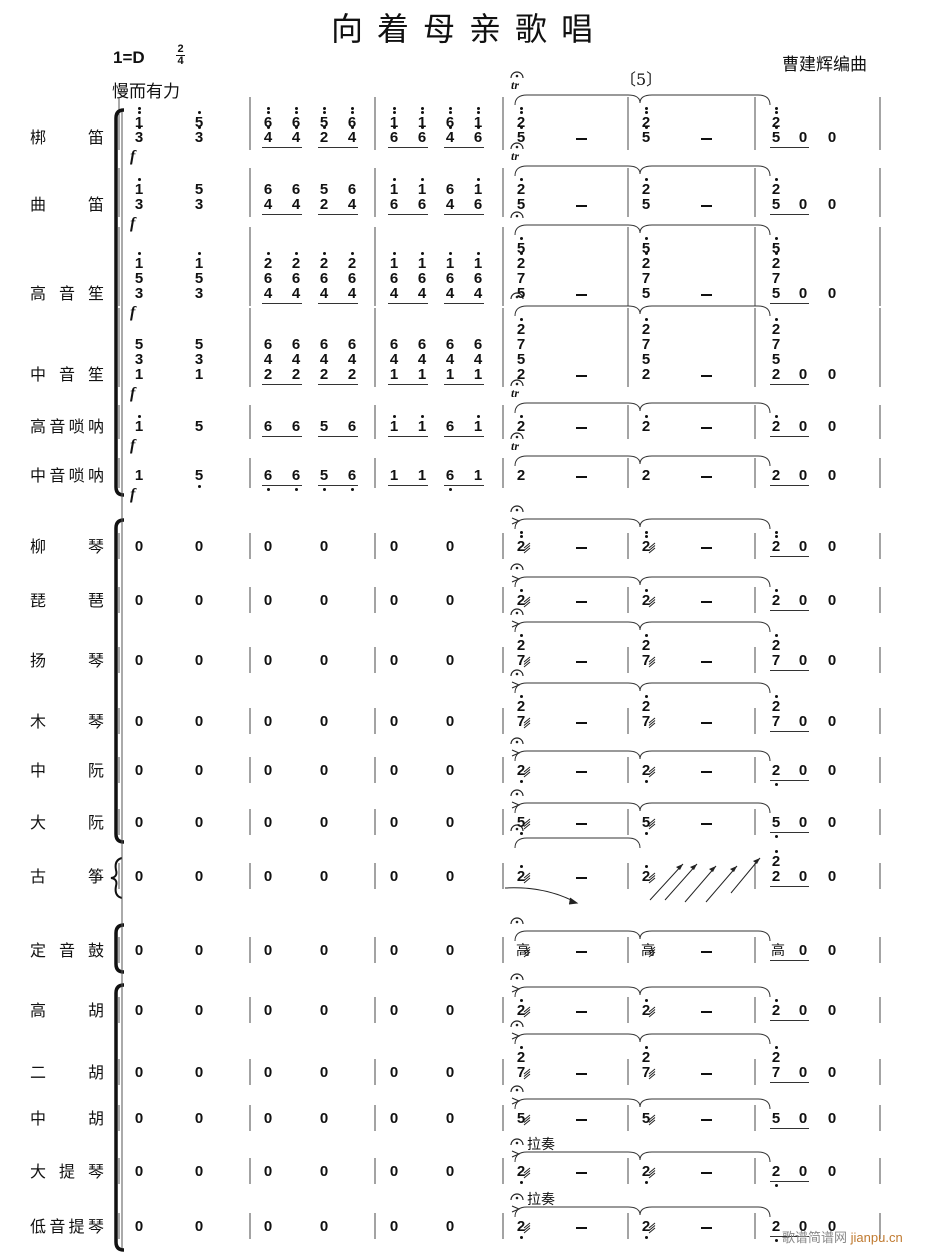 Image resolution: width=938 pixels, height=1254 pixels. I want to click on instrument-name: 大 阮, so click(67, 822).